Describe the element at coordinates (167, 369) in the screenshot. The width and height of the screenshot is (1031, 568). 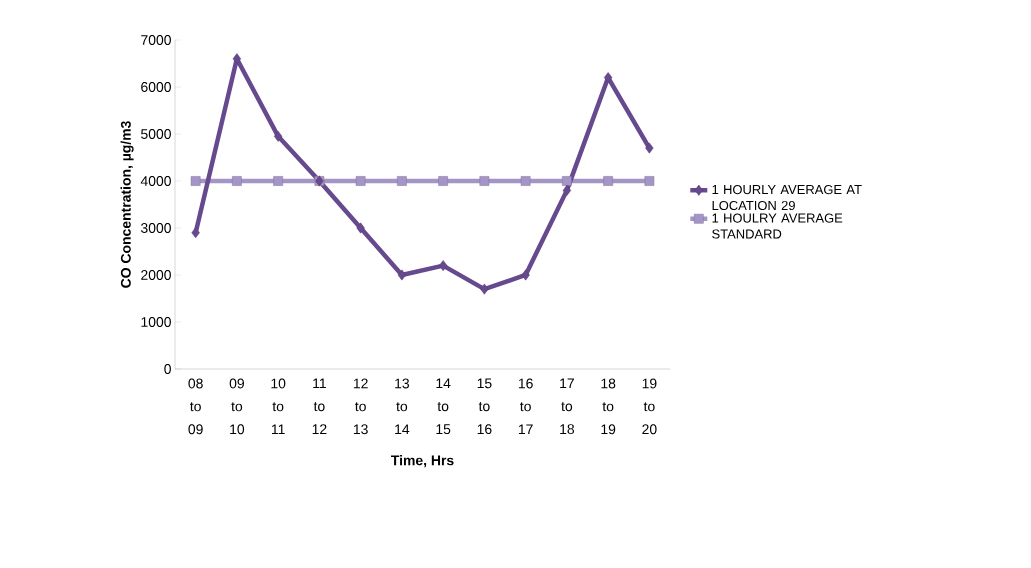
I see `y-tick-label: 0` at that location.